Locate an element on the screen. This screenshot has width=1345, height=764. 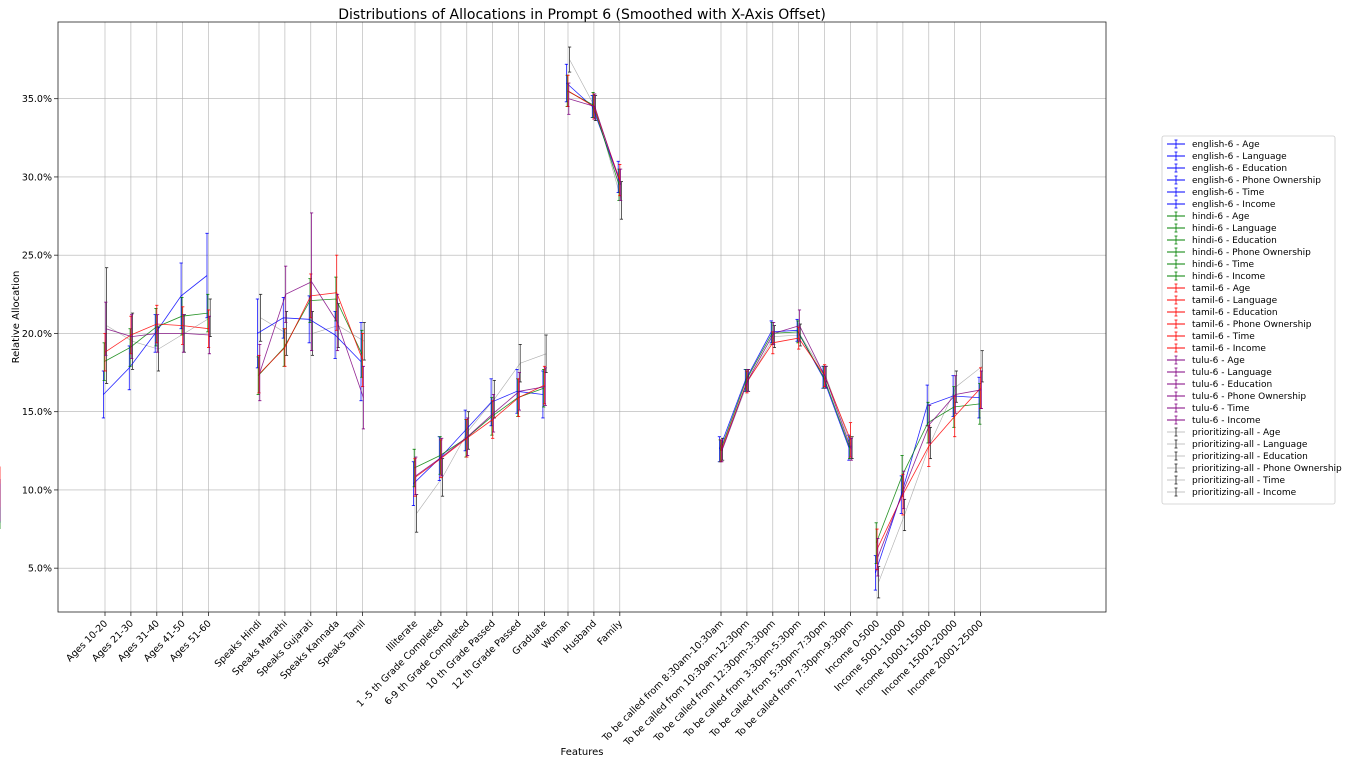
x-tick-label: Family is located at coordinates (611, 633).